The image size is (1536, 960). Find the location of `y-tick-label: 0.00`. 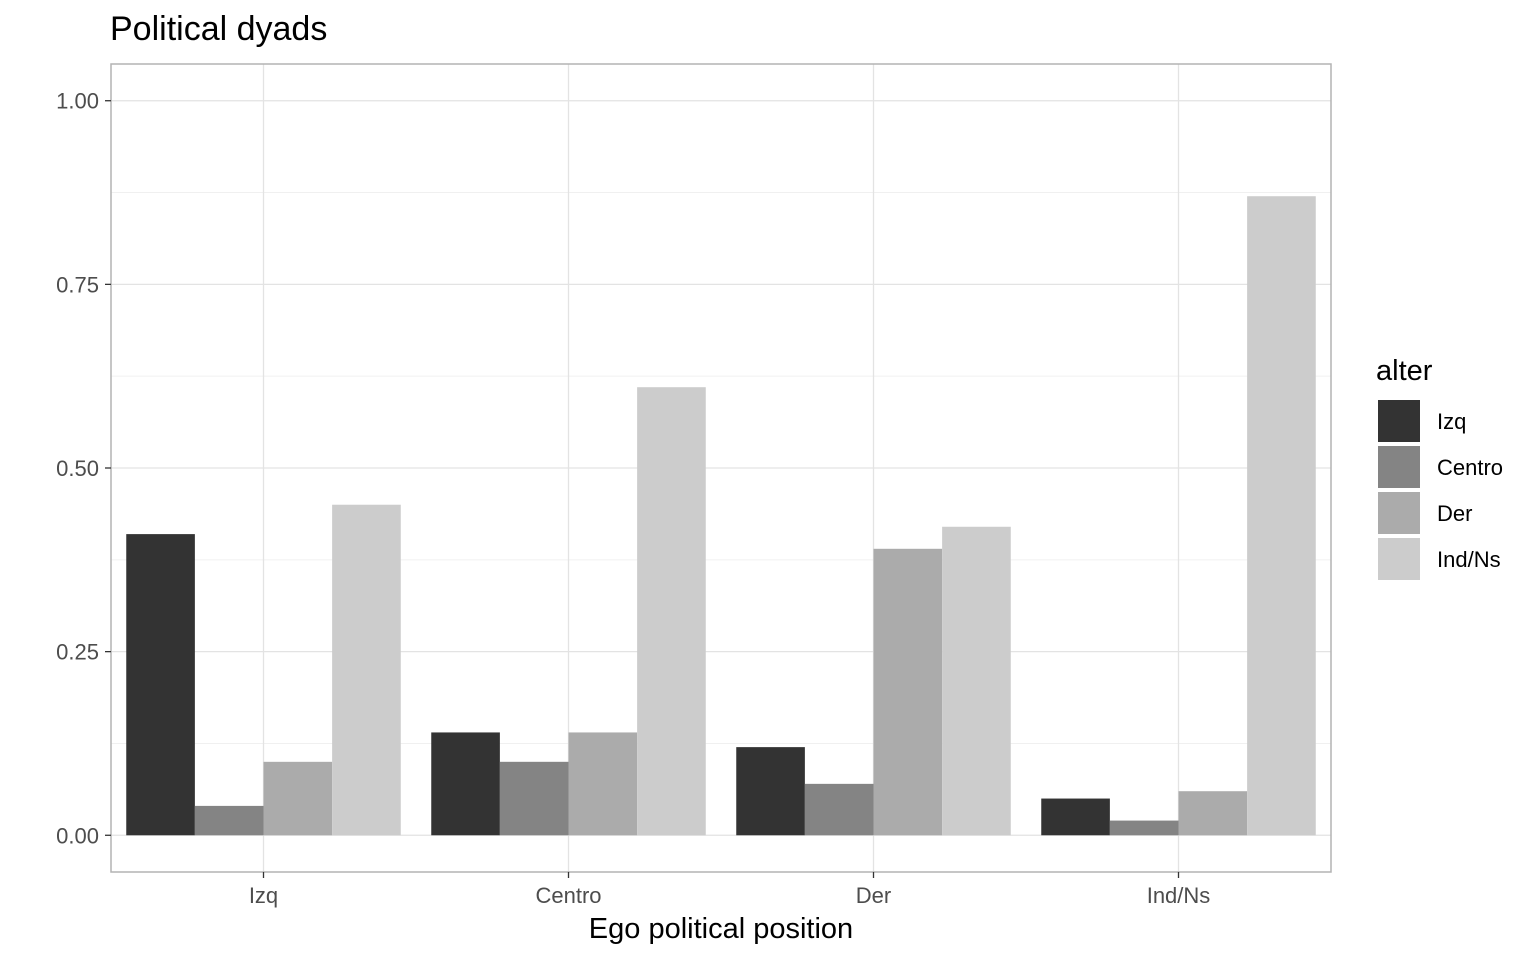

y-tick-label: 0.00 is located at coordinates (77, 835).